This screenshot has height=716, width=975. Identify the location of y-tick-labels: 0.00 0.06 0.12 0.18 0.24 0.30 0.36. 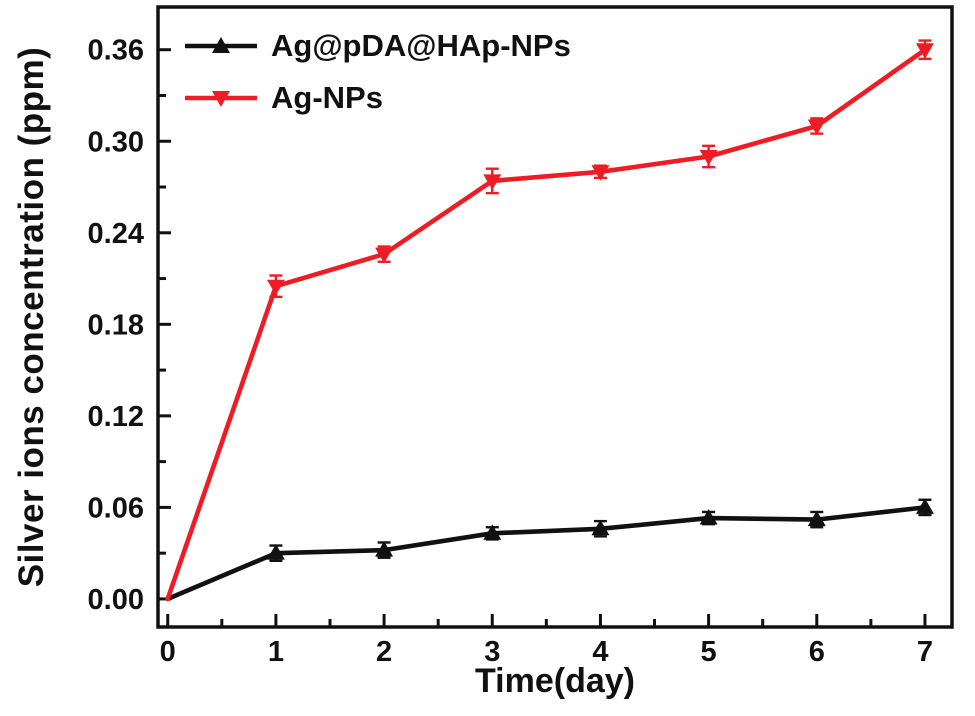
(116, 325).